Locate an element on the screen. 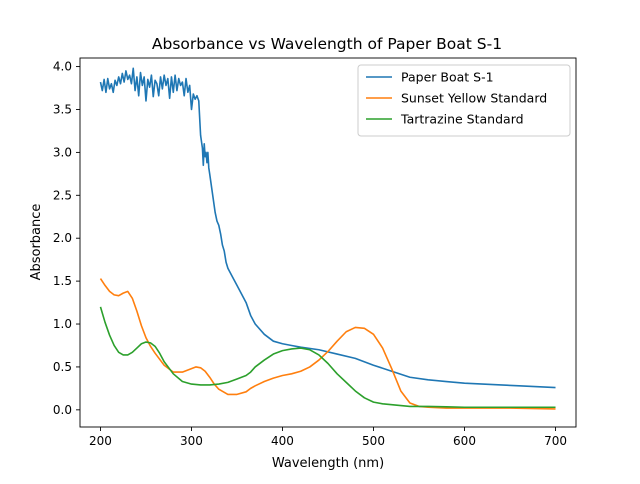  y-tick-label: 4.0 is located at coordinates (62, 67).